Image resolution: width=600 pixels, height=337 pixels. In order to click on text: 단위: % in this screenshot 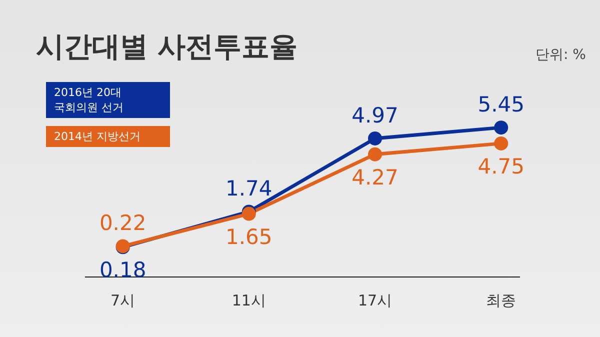, I will do `click(561, 55)`.